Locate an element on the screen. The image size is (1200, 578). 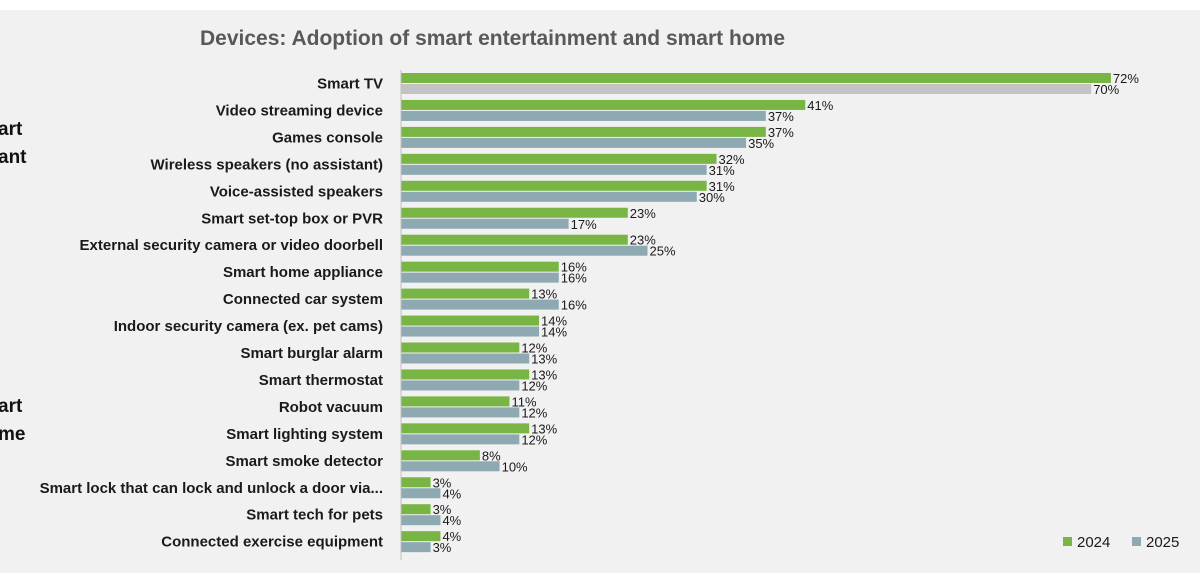
data-label-2024: 72% is located at coordinates (1126, 78).